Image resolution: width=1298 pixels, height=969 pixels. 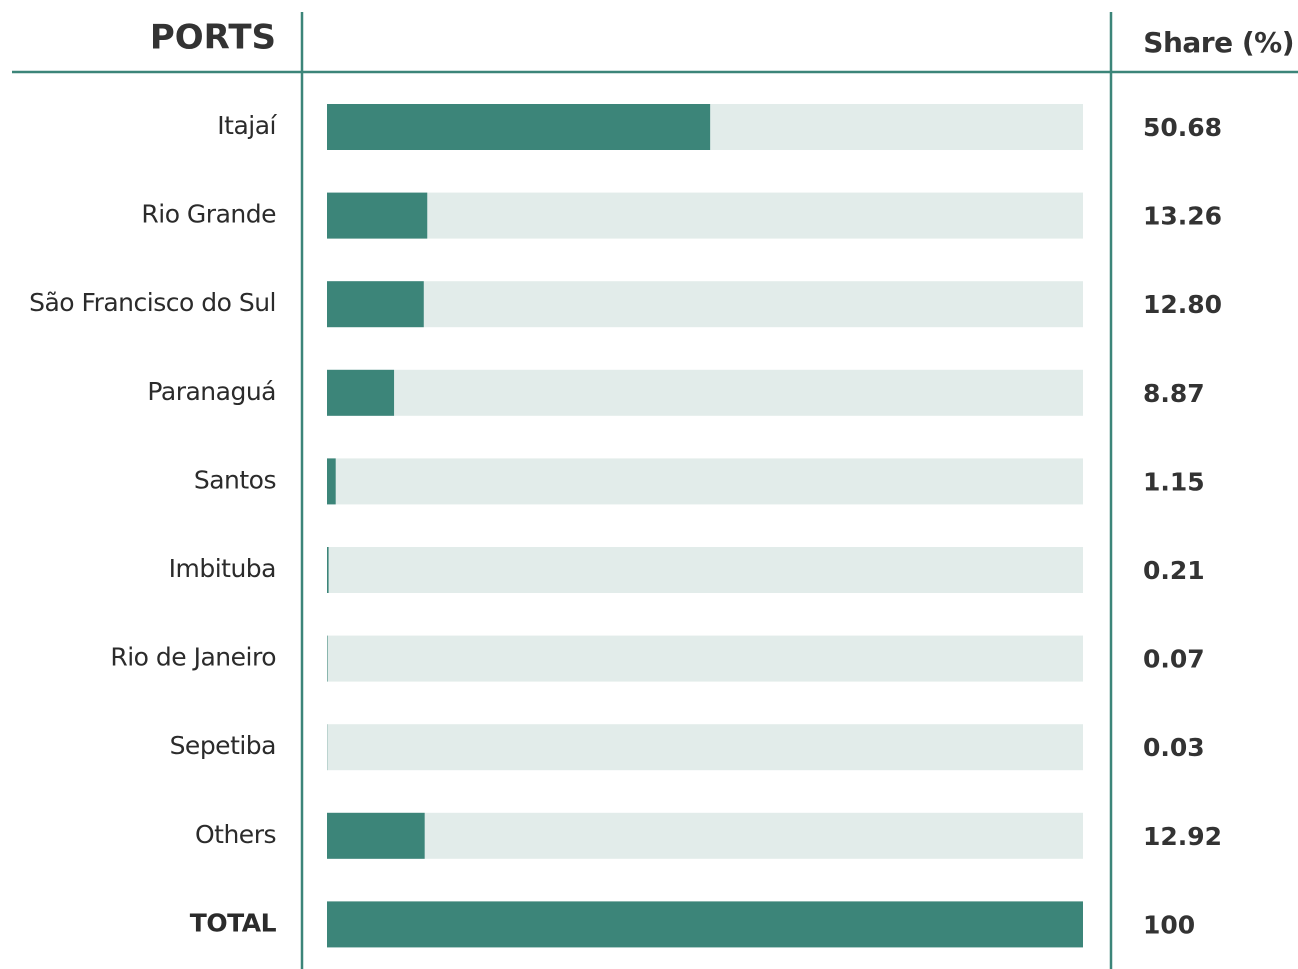 What do you see at coordinates (1174, 747) in the screenshot?
I see `value-label: 0.03` at bounding box center [1174, 747].